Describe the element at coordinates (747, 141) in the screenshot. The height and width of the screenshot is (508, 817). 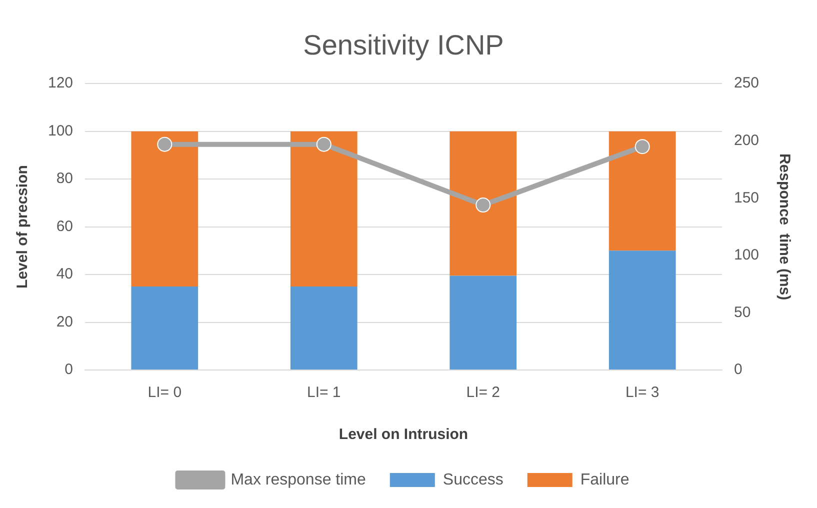
I see `y2-tick-label: 200` at that location.